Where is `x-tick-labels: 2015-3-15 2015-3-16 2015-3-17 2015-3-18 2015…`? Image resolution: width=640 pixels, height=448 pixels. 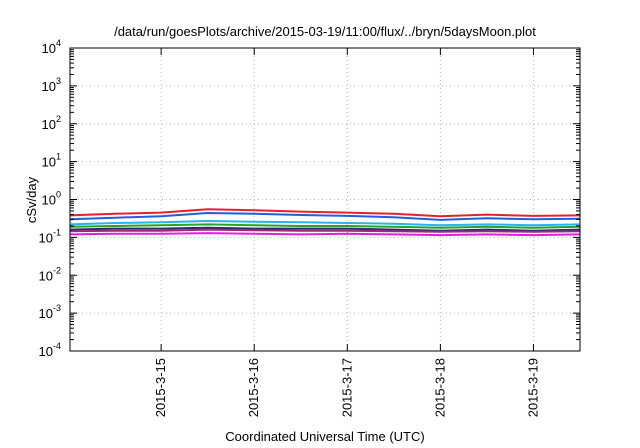
x-tick-labels: 2015-3-15 2015-3-16 2015-3-17 2015-3-18 2015… is located at coordinates (346, 387).